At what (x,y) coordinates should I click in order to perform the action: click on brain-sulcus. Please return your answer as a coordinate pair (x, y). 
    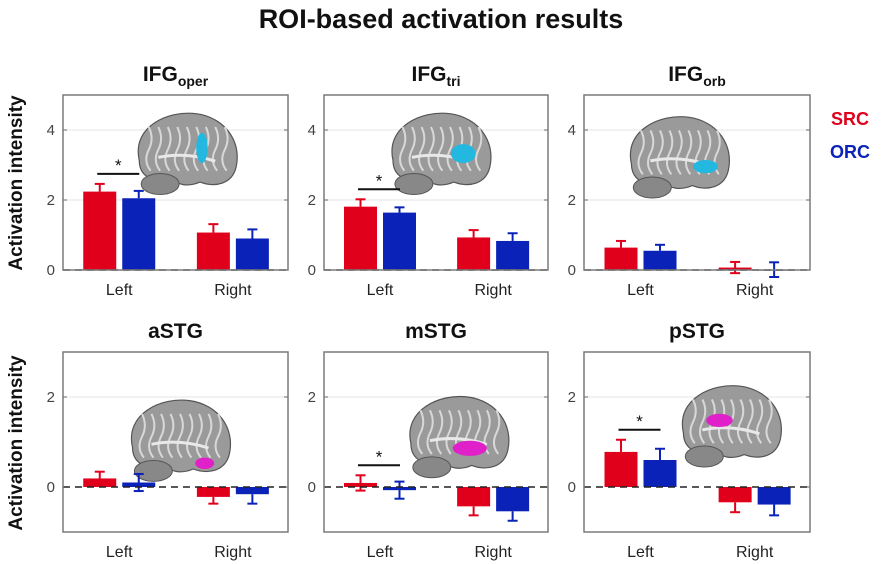
    Looking at the image, I should click on (180, 445).